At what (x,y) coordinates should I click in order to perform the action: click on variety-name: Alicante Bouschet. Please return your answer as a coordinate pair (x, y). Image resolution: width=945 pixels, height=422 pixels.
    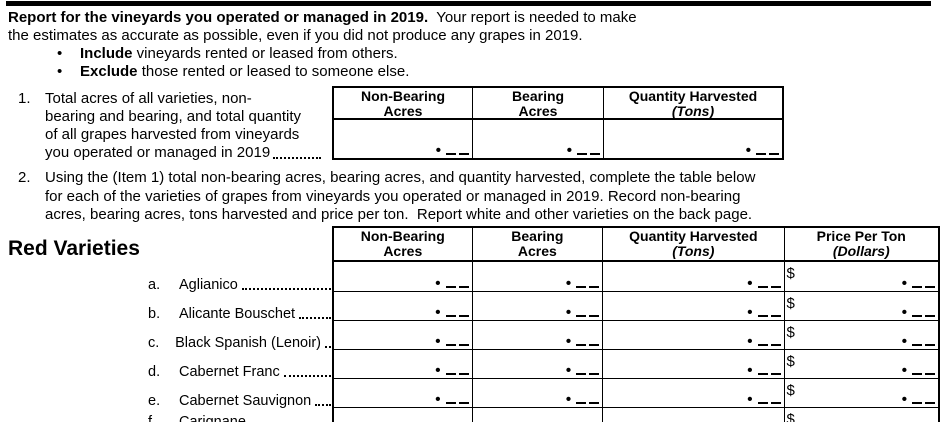
    Looking at the image, I should click on (237, 314).